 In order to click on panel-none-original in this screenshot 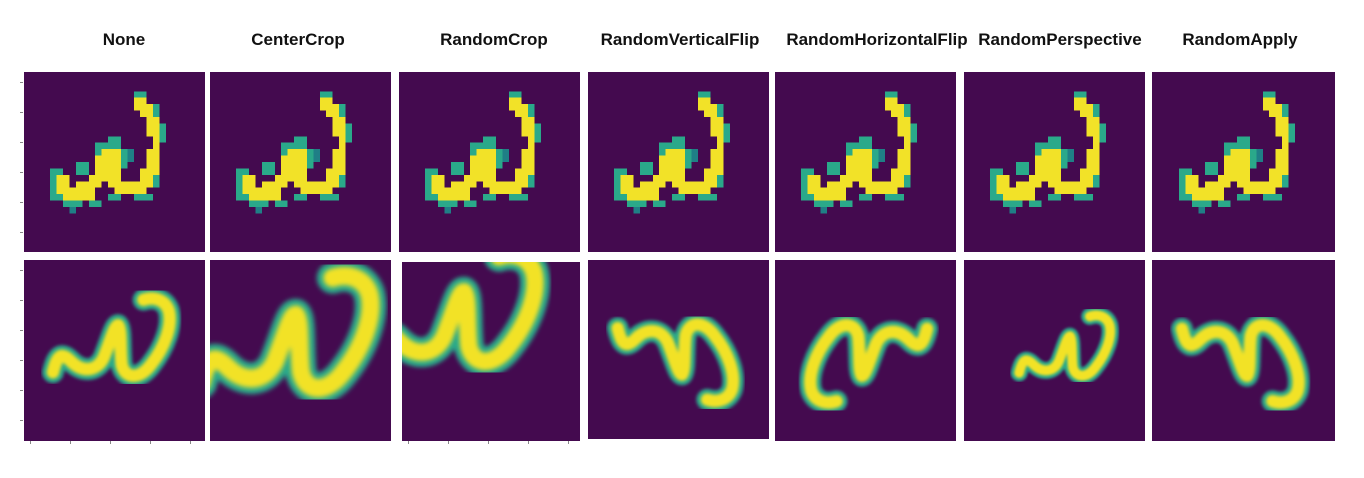, I will do `click(114, 162)`.